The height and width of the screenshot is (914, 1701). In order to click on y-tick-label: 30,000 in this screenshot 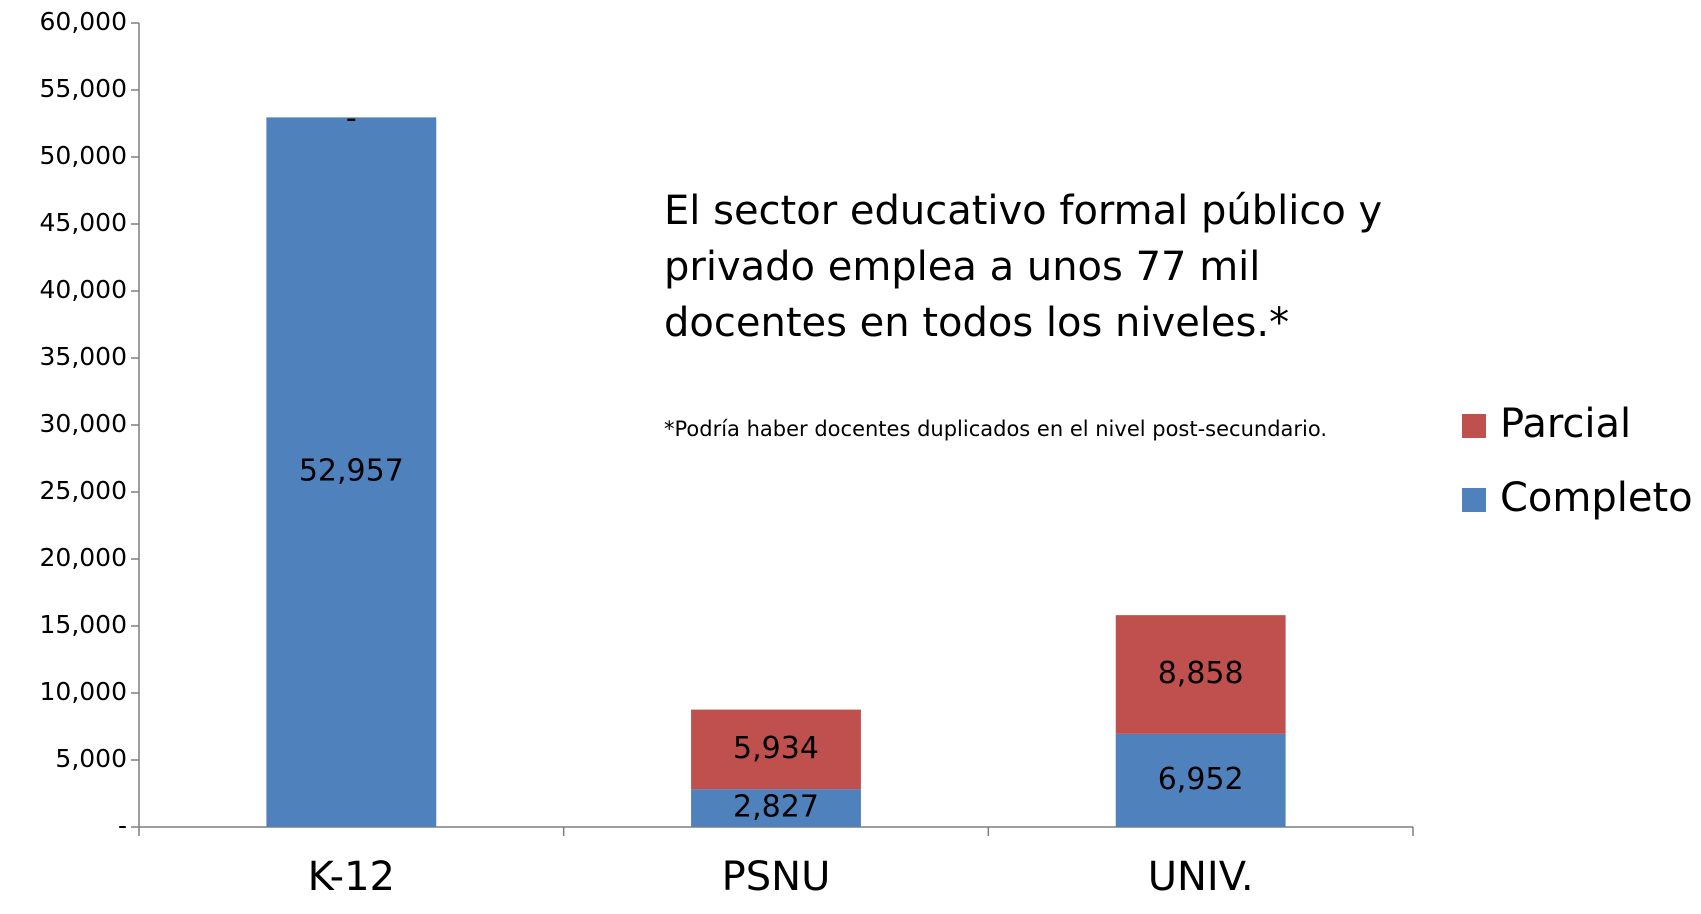, I will do `click(83, 423)`.